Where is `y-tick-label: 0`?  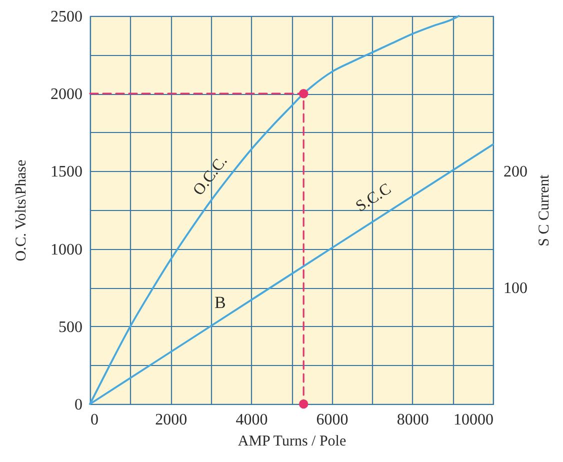 y-tick-label: 0 is located at coordinates (78, 405).